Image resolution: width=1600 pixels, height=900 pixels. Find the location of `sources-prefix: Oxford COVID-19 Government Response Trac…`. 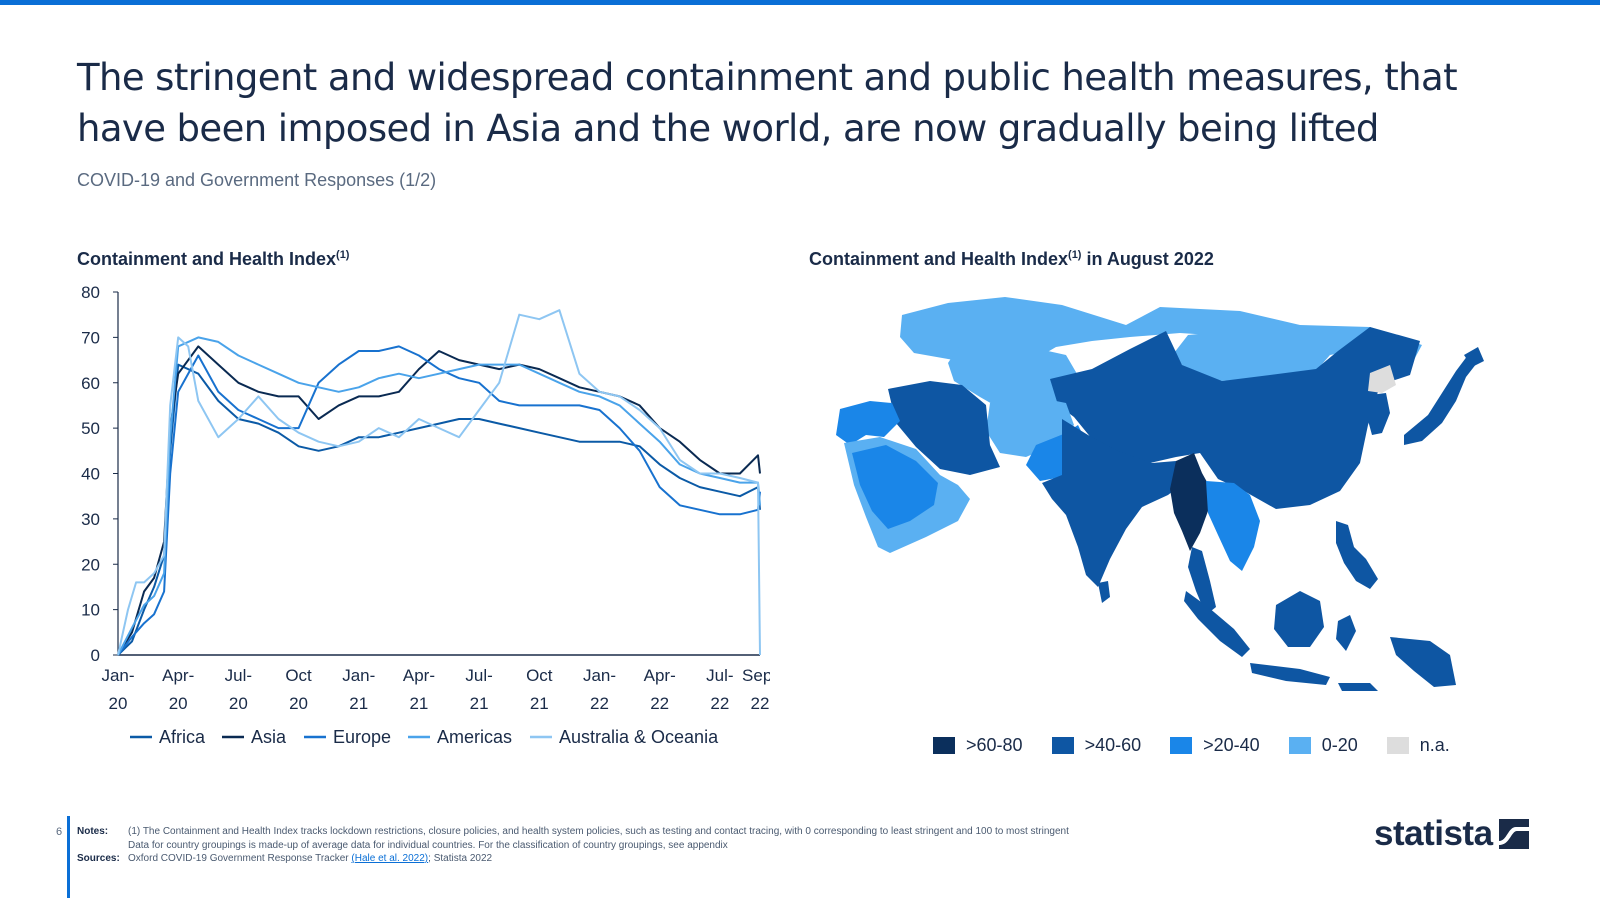

sources-prefix: Oxford COVID-19 Government Response Trac… is located at coordinates (240, 858).